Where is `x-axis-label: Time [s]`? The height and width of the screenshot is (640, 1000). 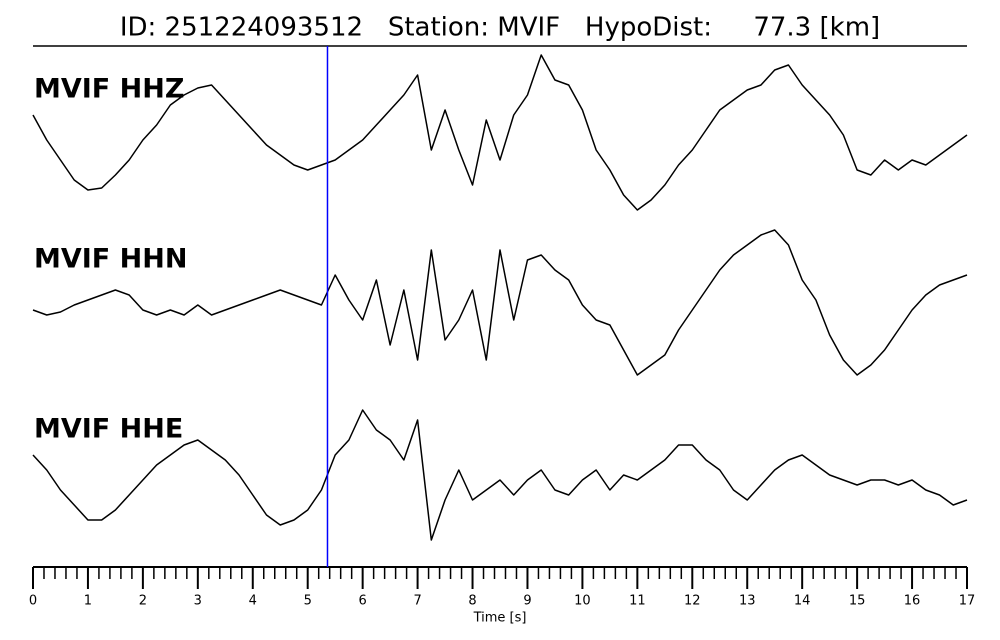
x-axis-label: Time [s] is located at coordinates (500, 618).